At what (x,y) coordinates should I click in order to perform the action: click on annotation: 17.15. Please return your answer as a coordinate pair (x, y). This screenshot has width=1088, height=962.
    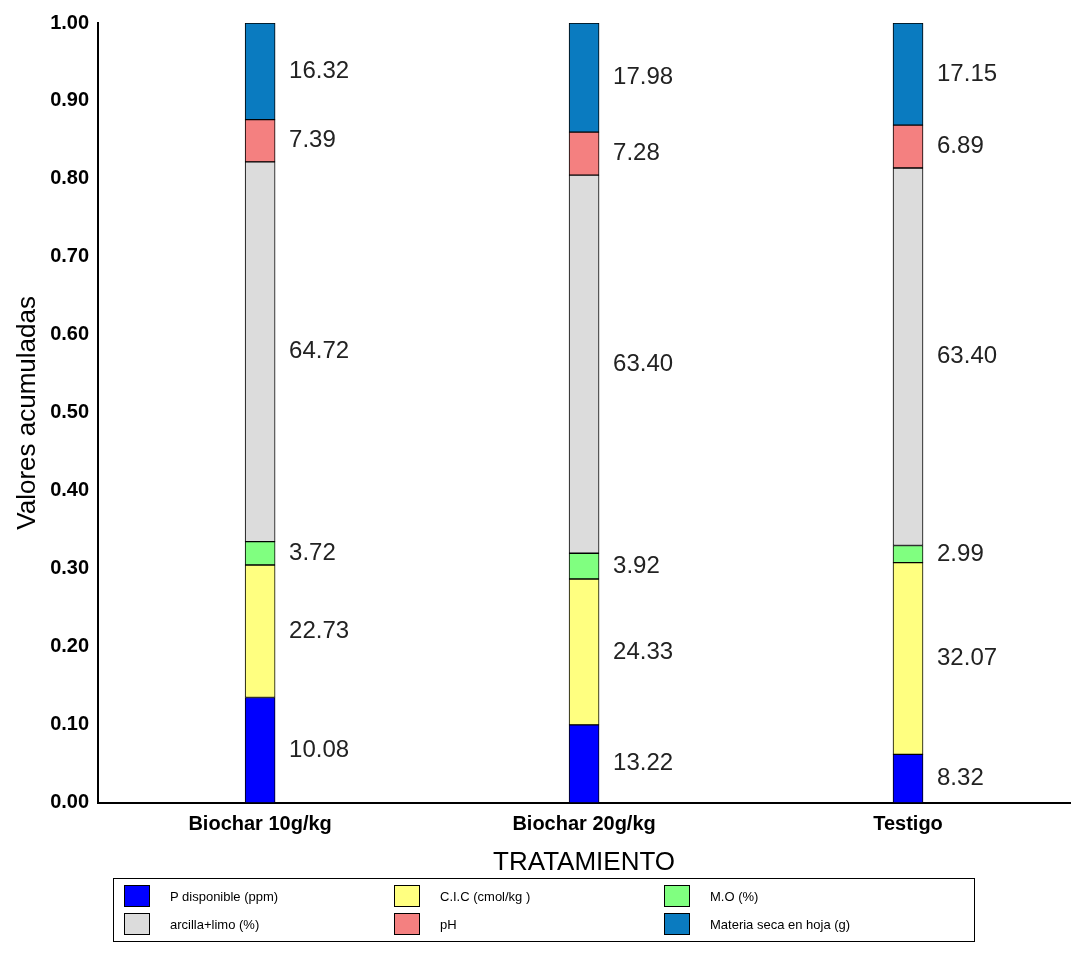
    Looking at the image, I should click on (967, 72).